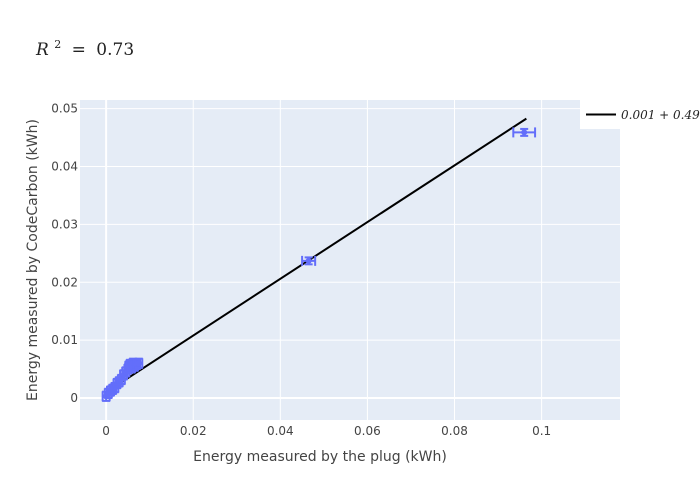 This screenshot has height=500, width=700. What do you see at coordinates (57, 44) in the screenshot?
I see `title-exponent: 2` at bounding box center [57, 44].